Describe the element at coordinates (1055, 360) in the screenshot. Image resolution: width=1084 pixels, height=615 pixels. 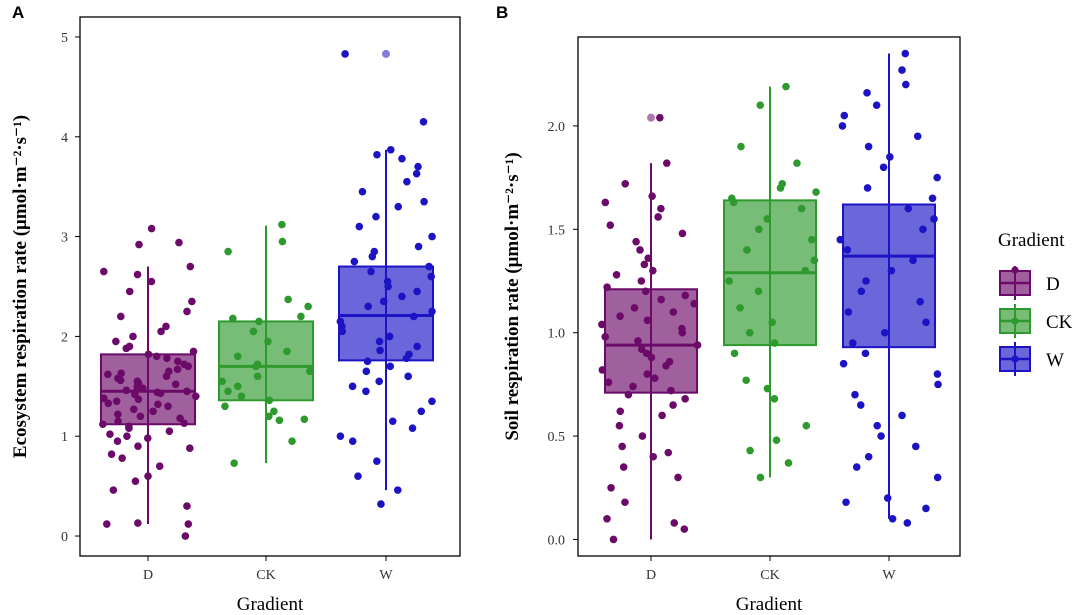
I see `legend-label: W` at that location.